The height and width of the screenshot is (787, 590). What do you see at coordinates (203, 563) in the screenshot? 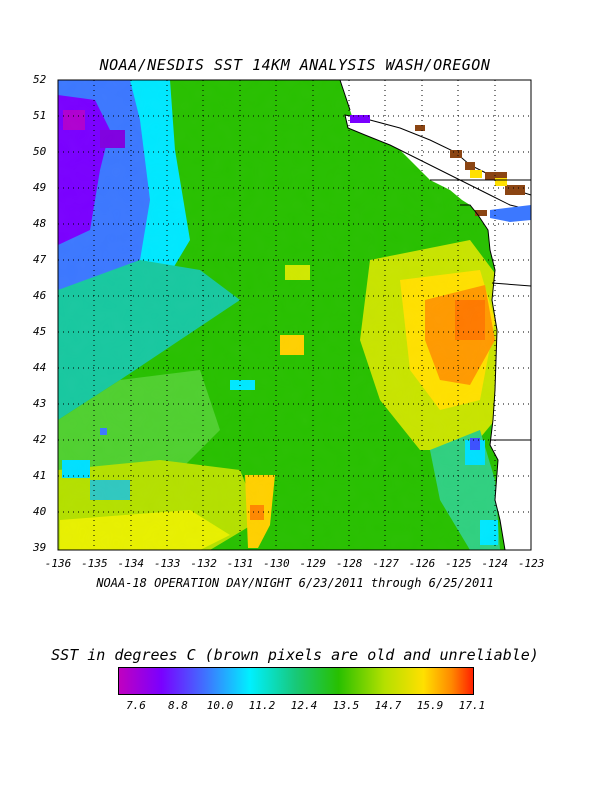
I see `longitude-label: -132` at bounding box center [203, 563].